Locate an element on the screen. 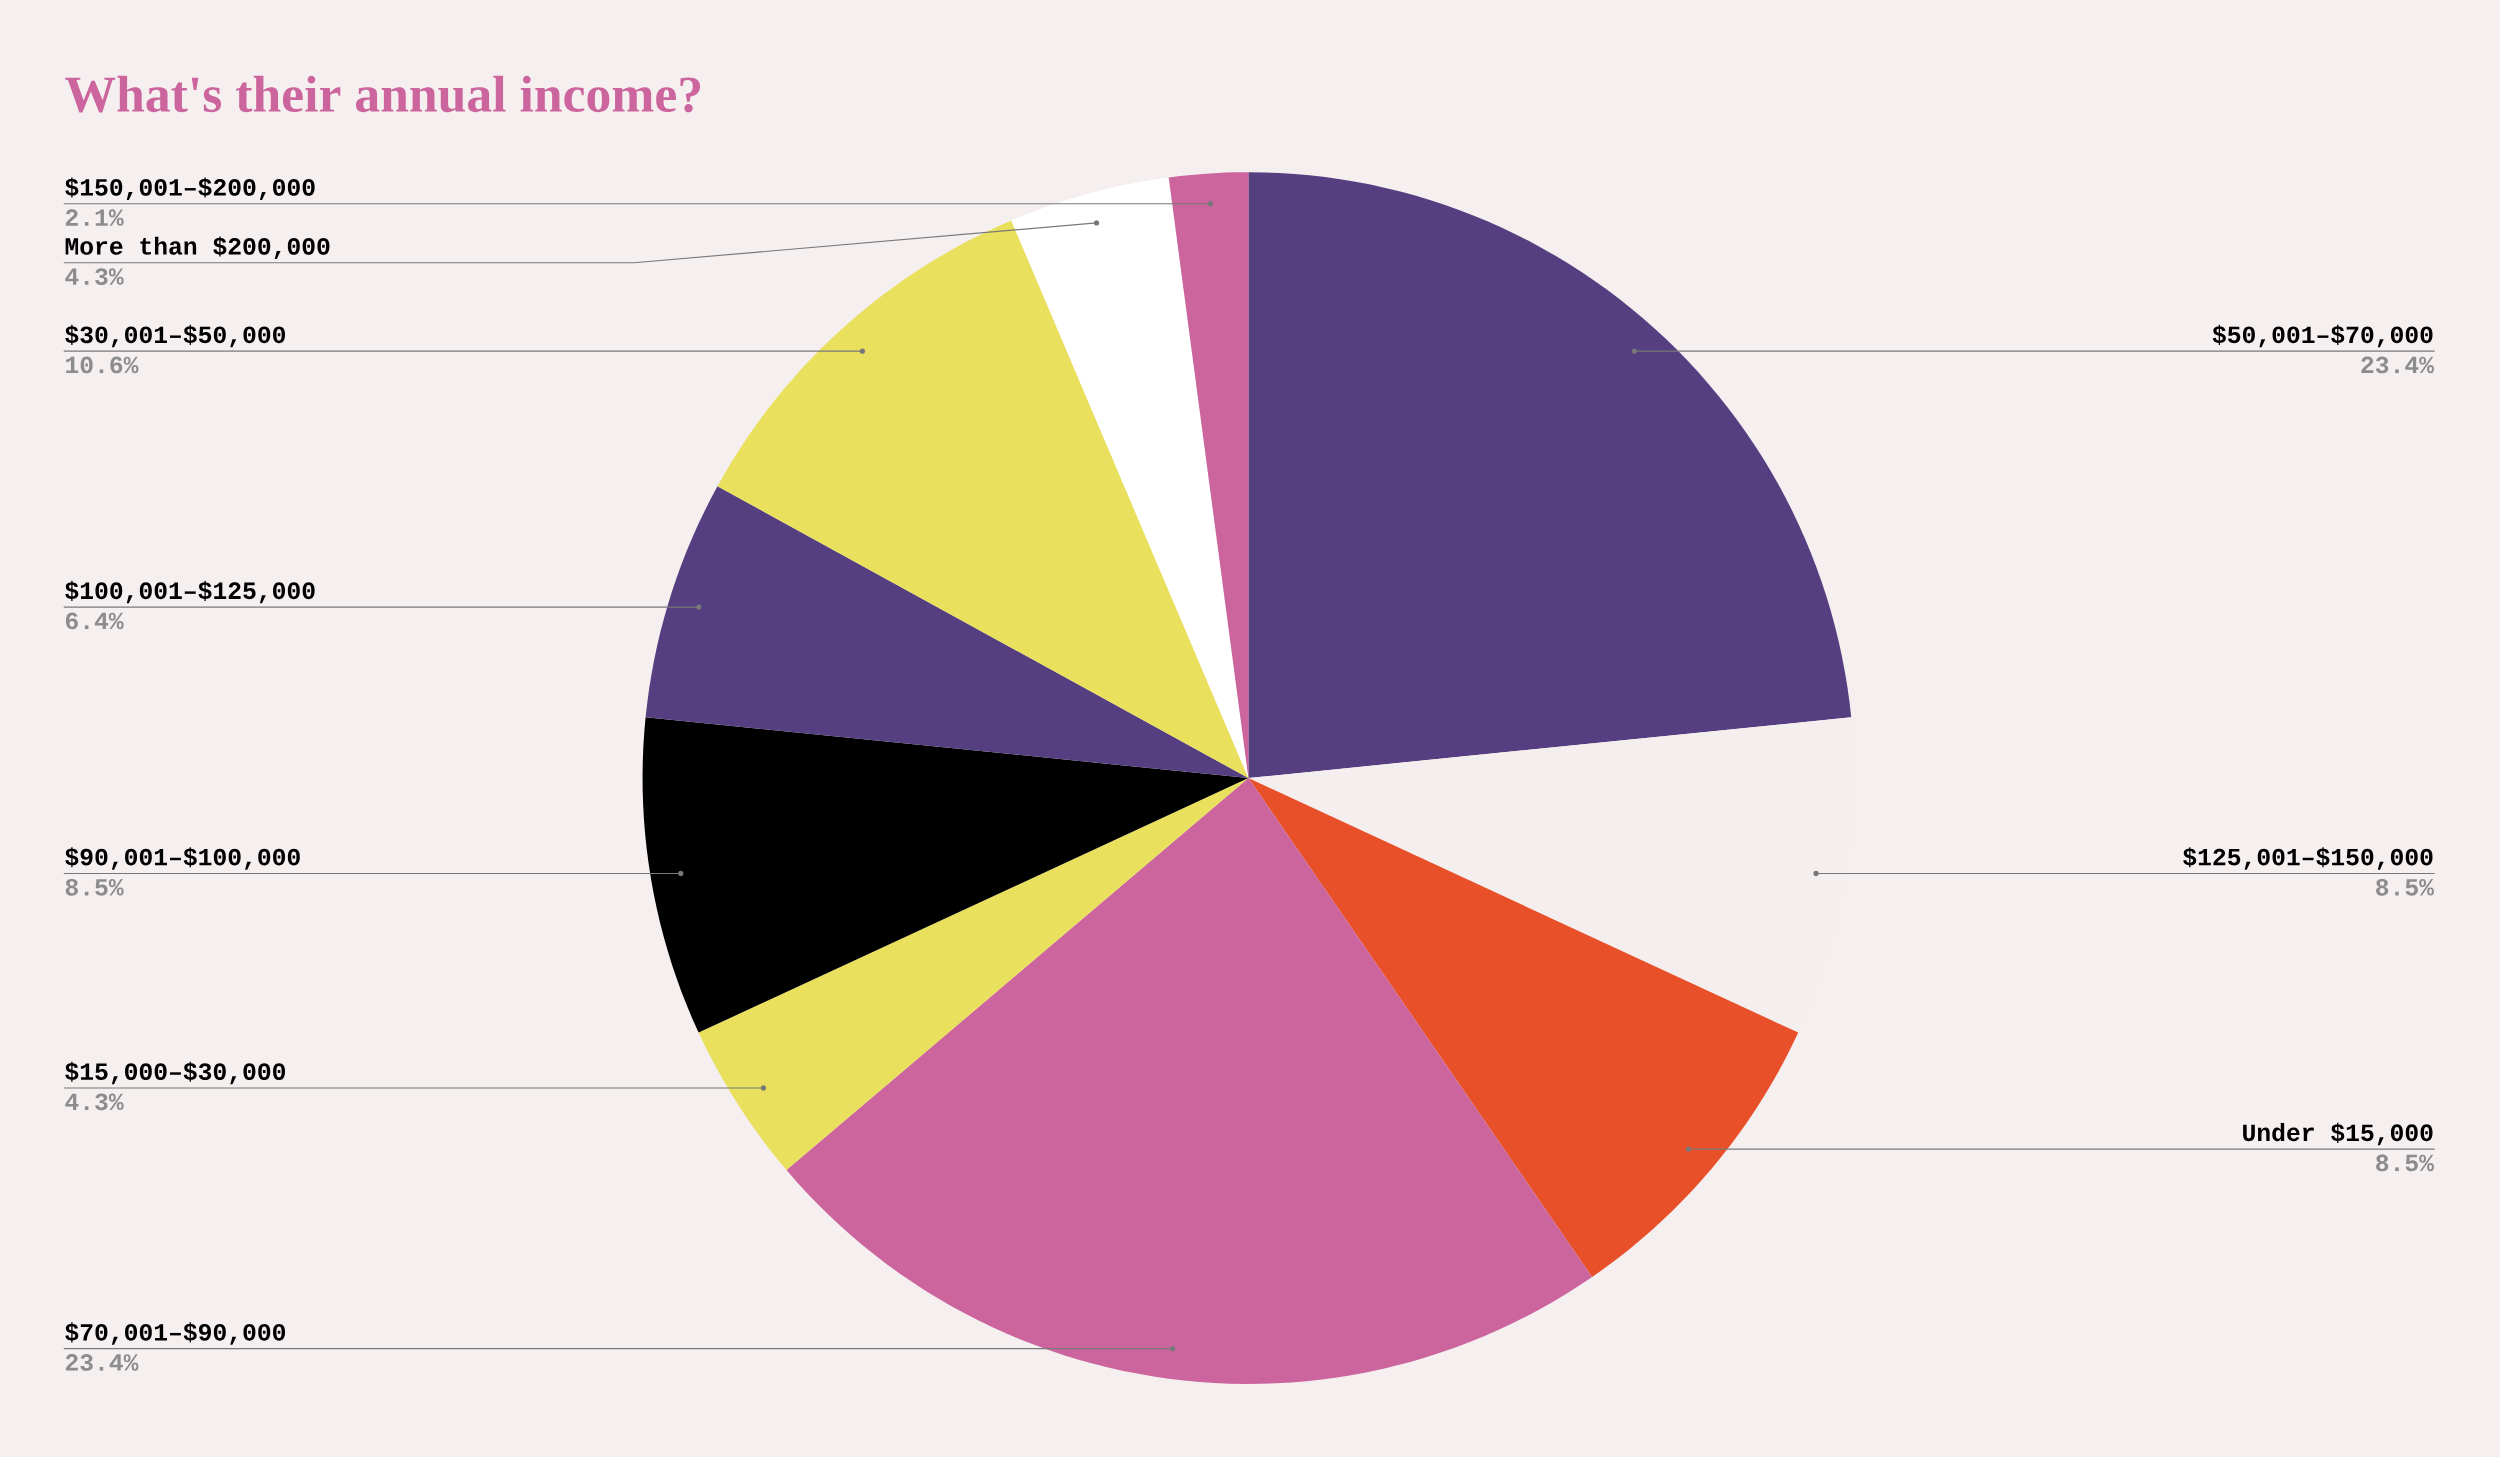 Image resolution: width=2500 pixels, height=1457 pixels. slice-label: $30,001–$50,000 is located at coordinates (175, 336).